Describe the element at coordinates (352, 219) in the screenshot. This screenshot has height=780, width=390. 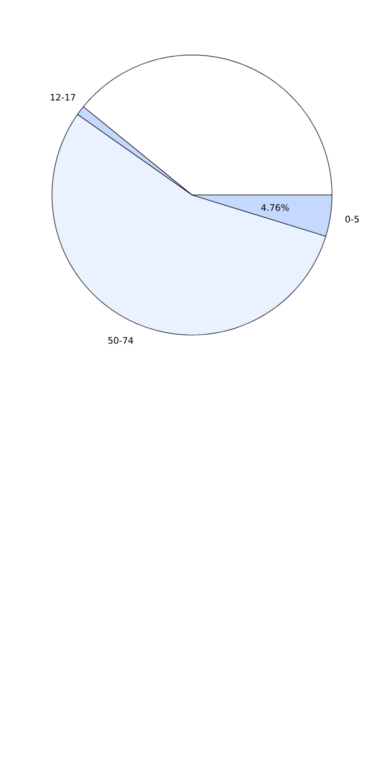
I see `slice-label: 0-5` at that location.